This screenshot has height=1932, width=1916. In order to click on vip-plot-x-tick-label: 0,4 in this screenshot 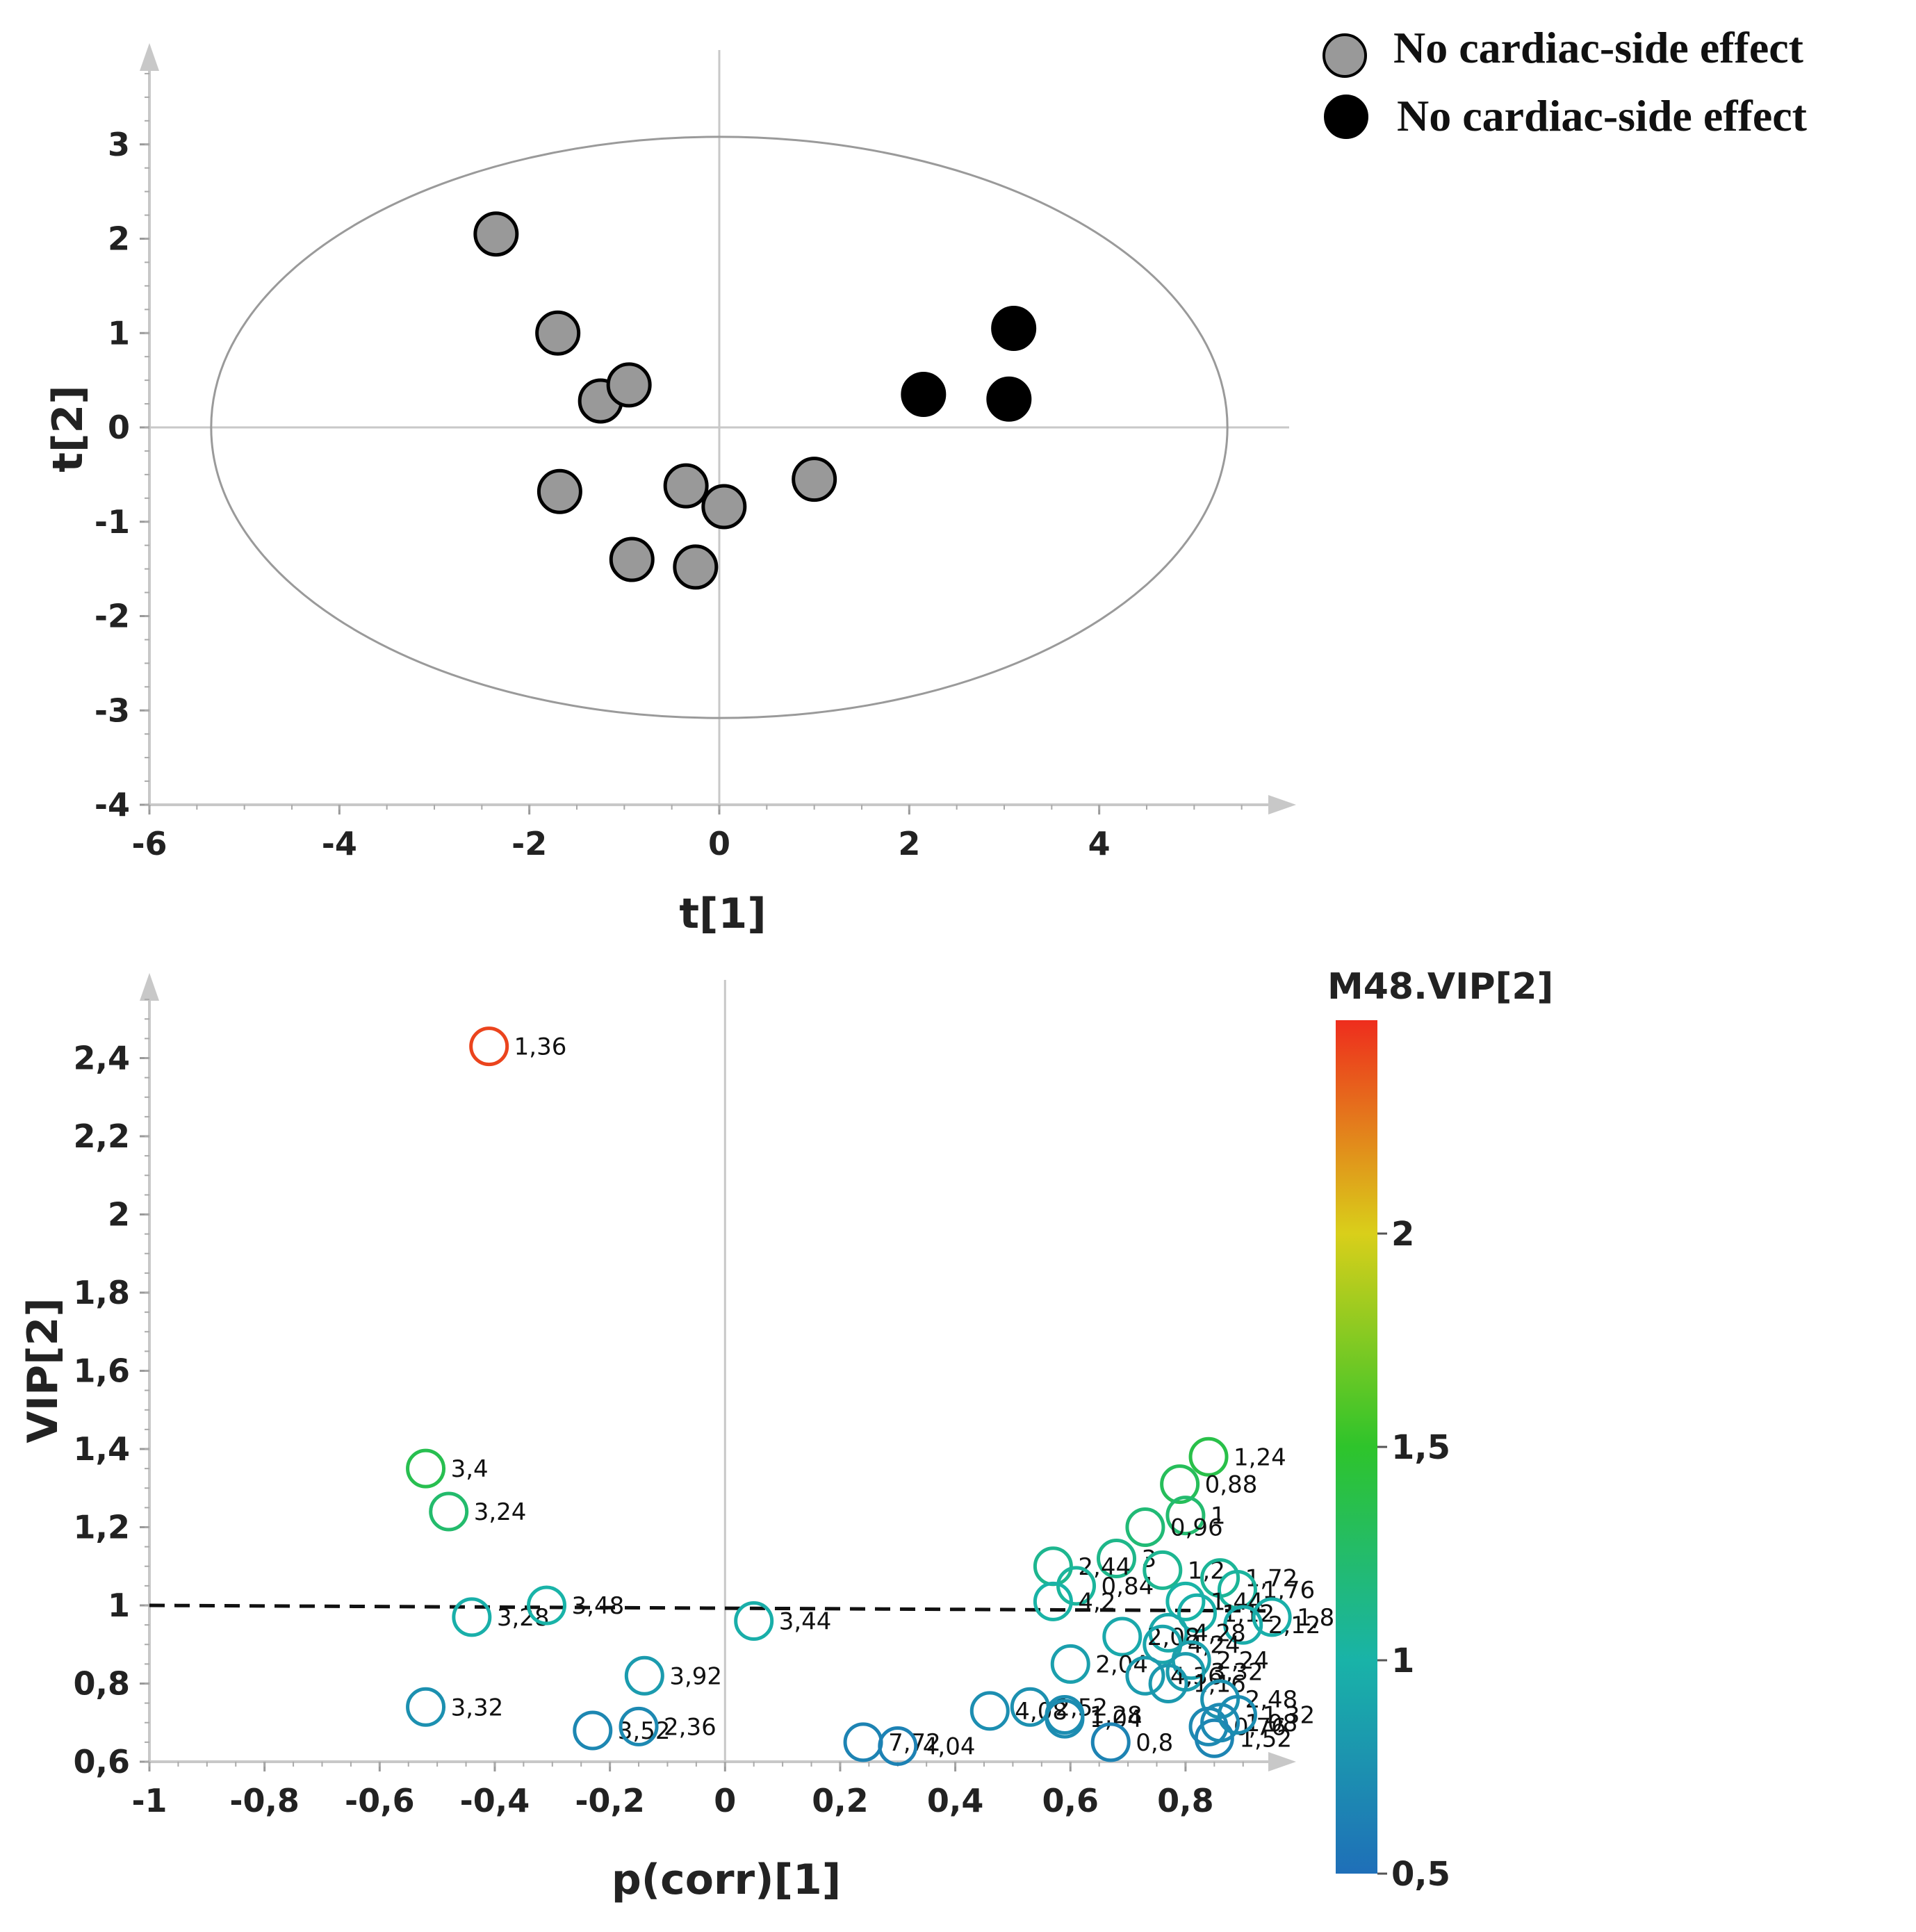, I will do `click(955, 1800)`.